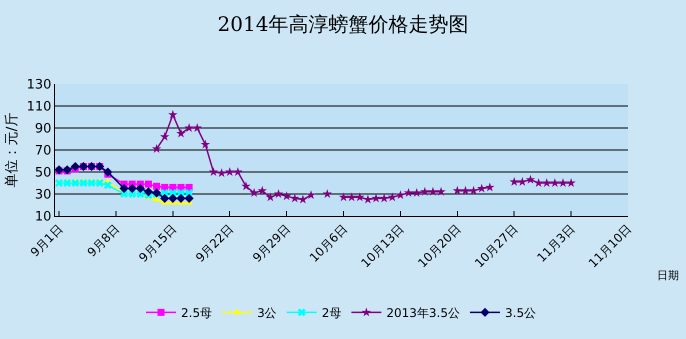 The height and width of the screenshot is (339, 686). Describe the element at coordinates (328, 243) in the screenshot. I see `x-tick-label: 10月6日` at that location.